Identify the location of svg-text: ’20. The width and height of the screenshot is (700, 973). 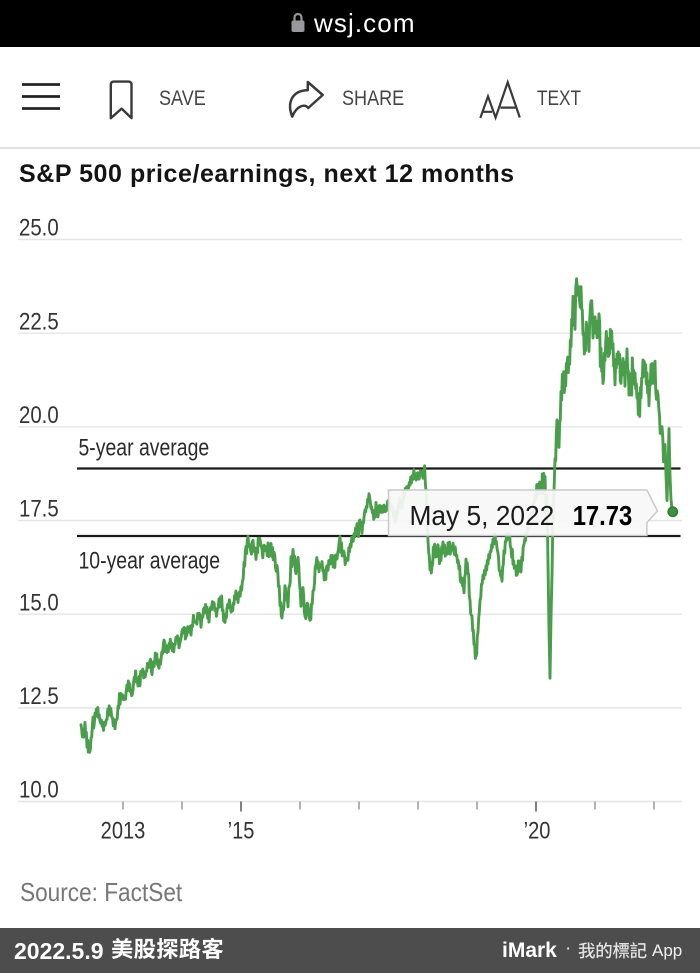
(537, 830).